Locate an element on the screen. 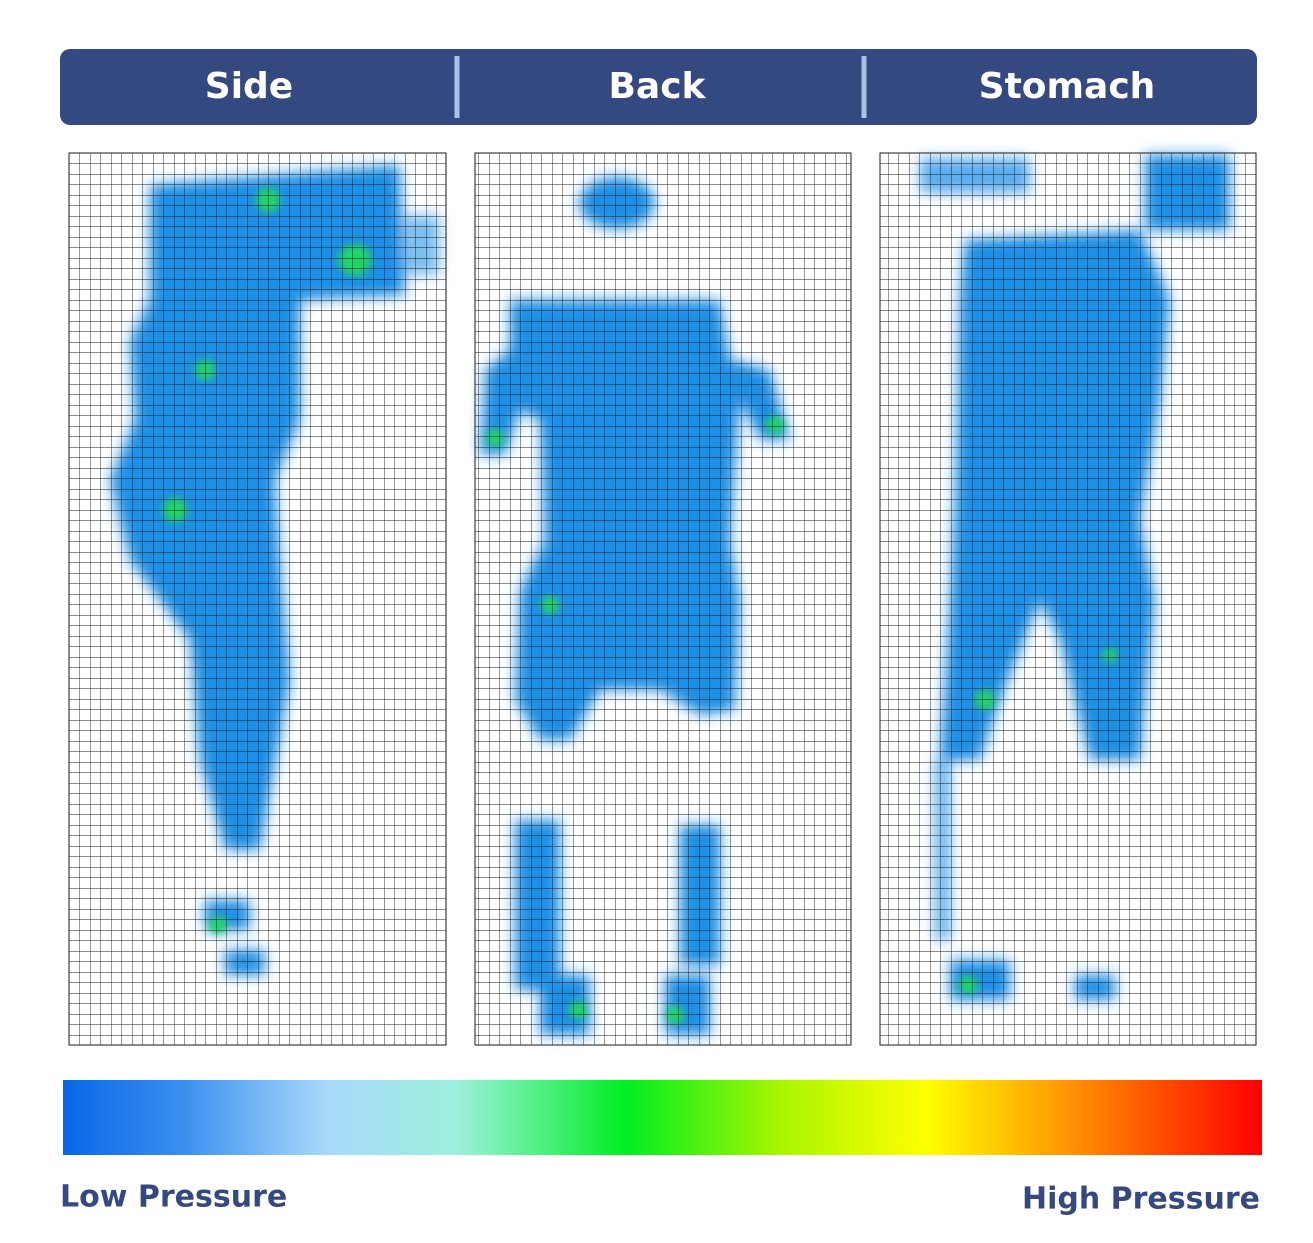 Image resolution: width=1313 pixels, height=1243 pixels. tab-label: Back is located at coordinates (657, 86).